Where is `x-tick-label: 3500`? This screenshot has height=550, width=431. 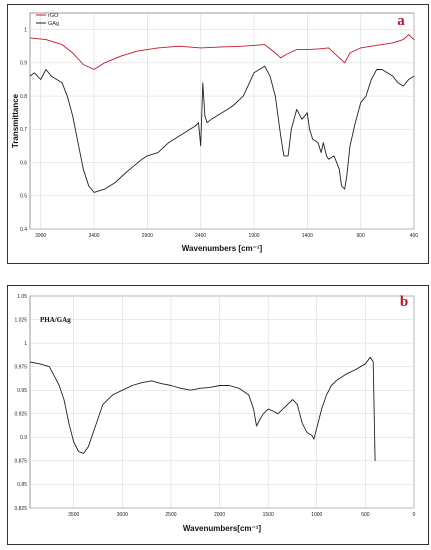 x-tick-label: 3500 is located at coordinates (73, 515).